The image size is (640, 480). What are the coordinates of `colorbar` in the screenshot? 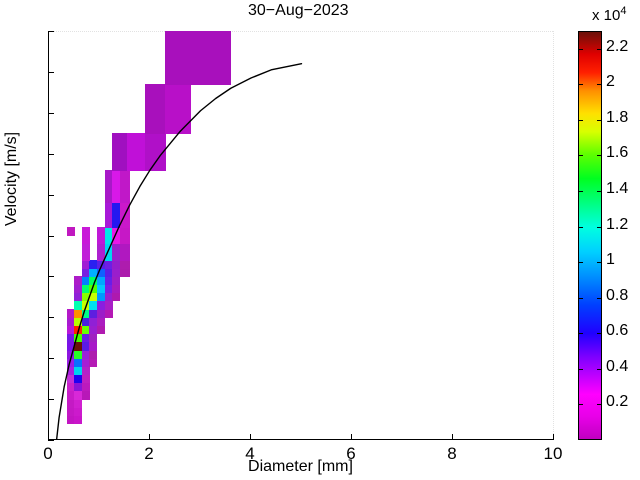 It's located at (590, 235).